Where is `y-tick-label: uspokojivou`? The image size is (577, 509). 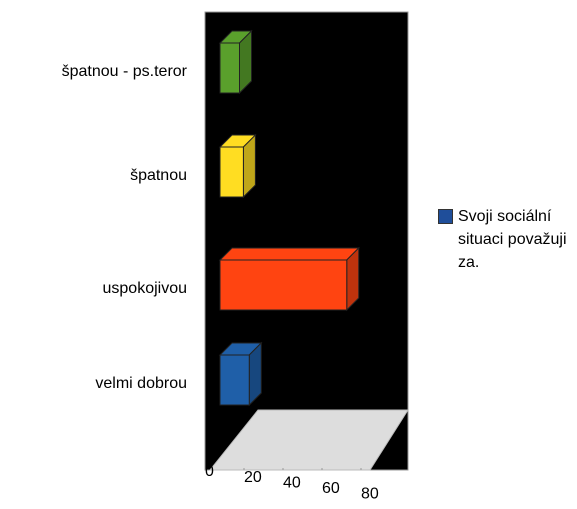
y-tick-label: uspokojivou is located at coordinates (145, 288).